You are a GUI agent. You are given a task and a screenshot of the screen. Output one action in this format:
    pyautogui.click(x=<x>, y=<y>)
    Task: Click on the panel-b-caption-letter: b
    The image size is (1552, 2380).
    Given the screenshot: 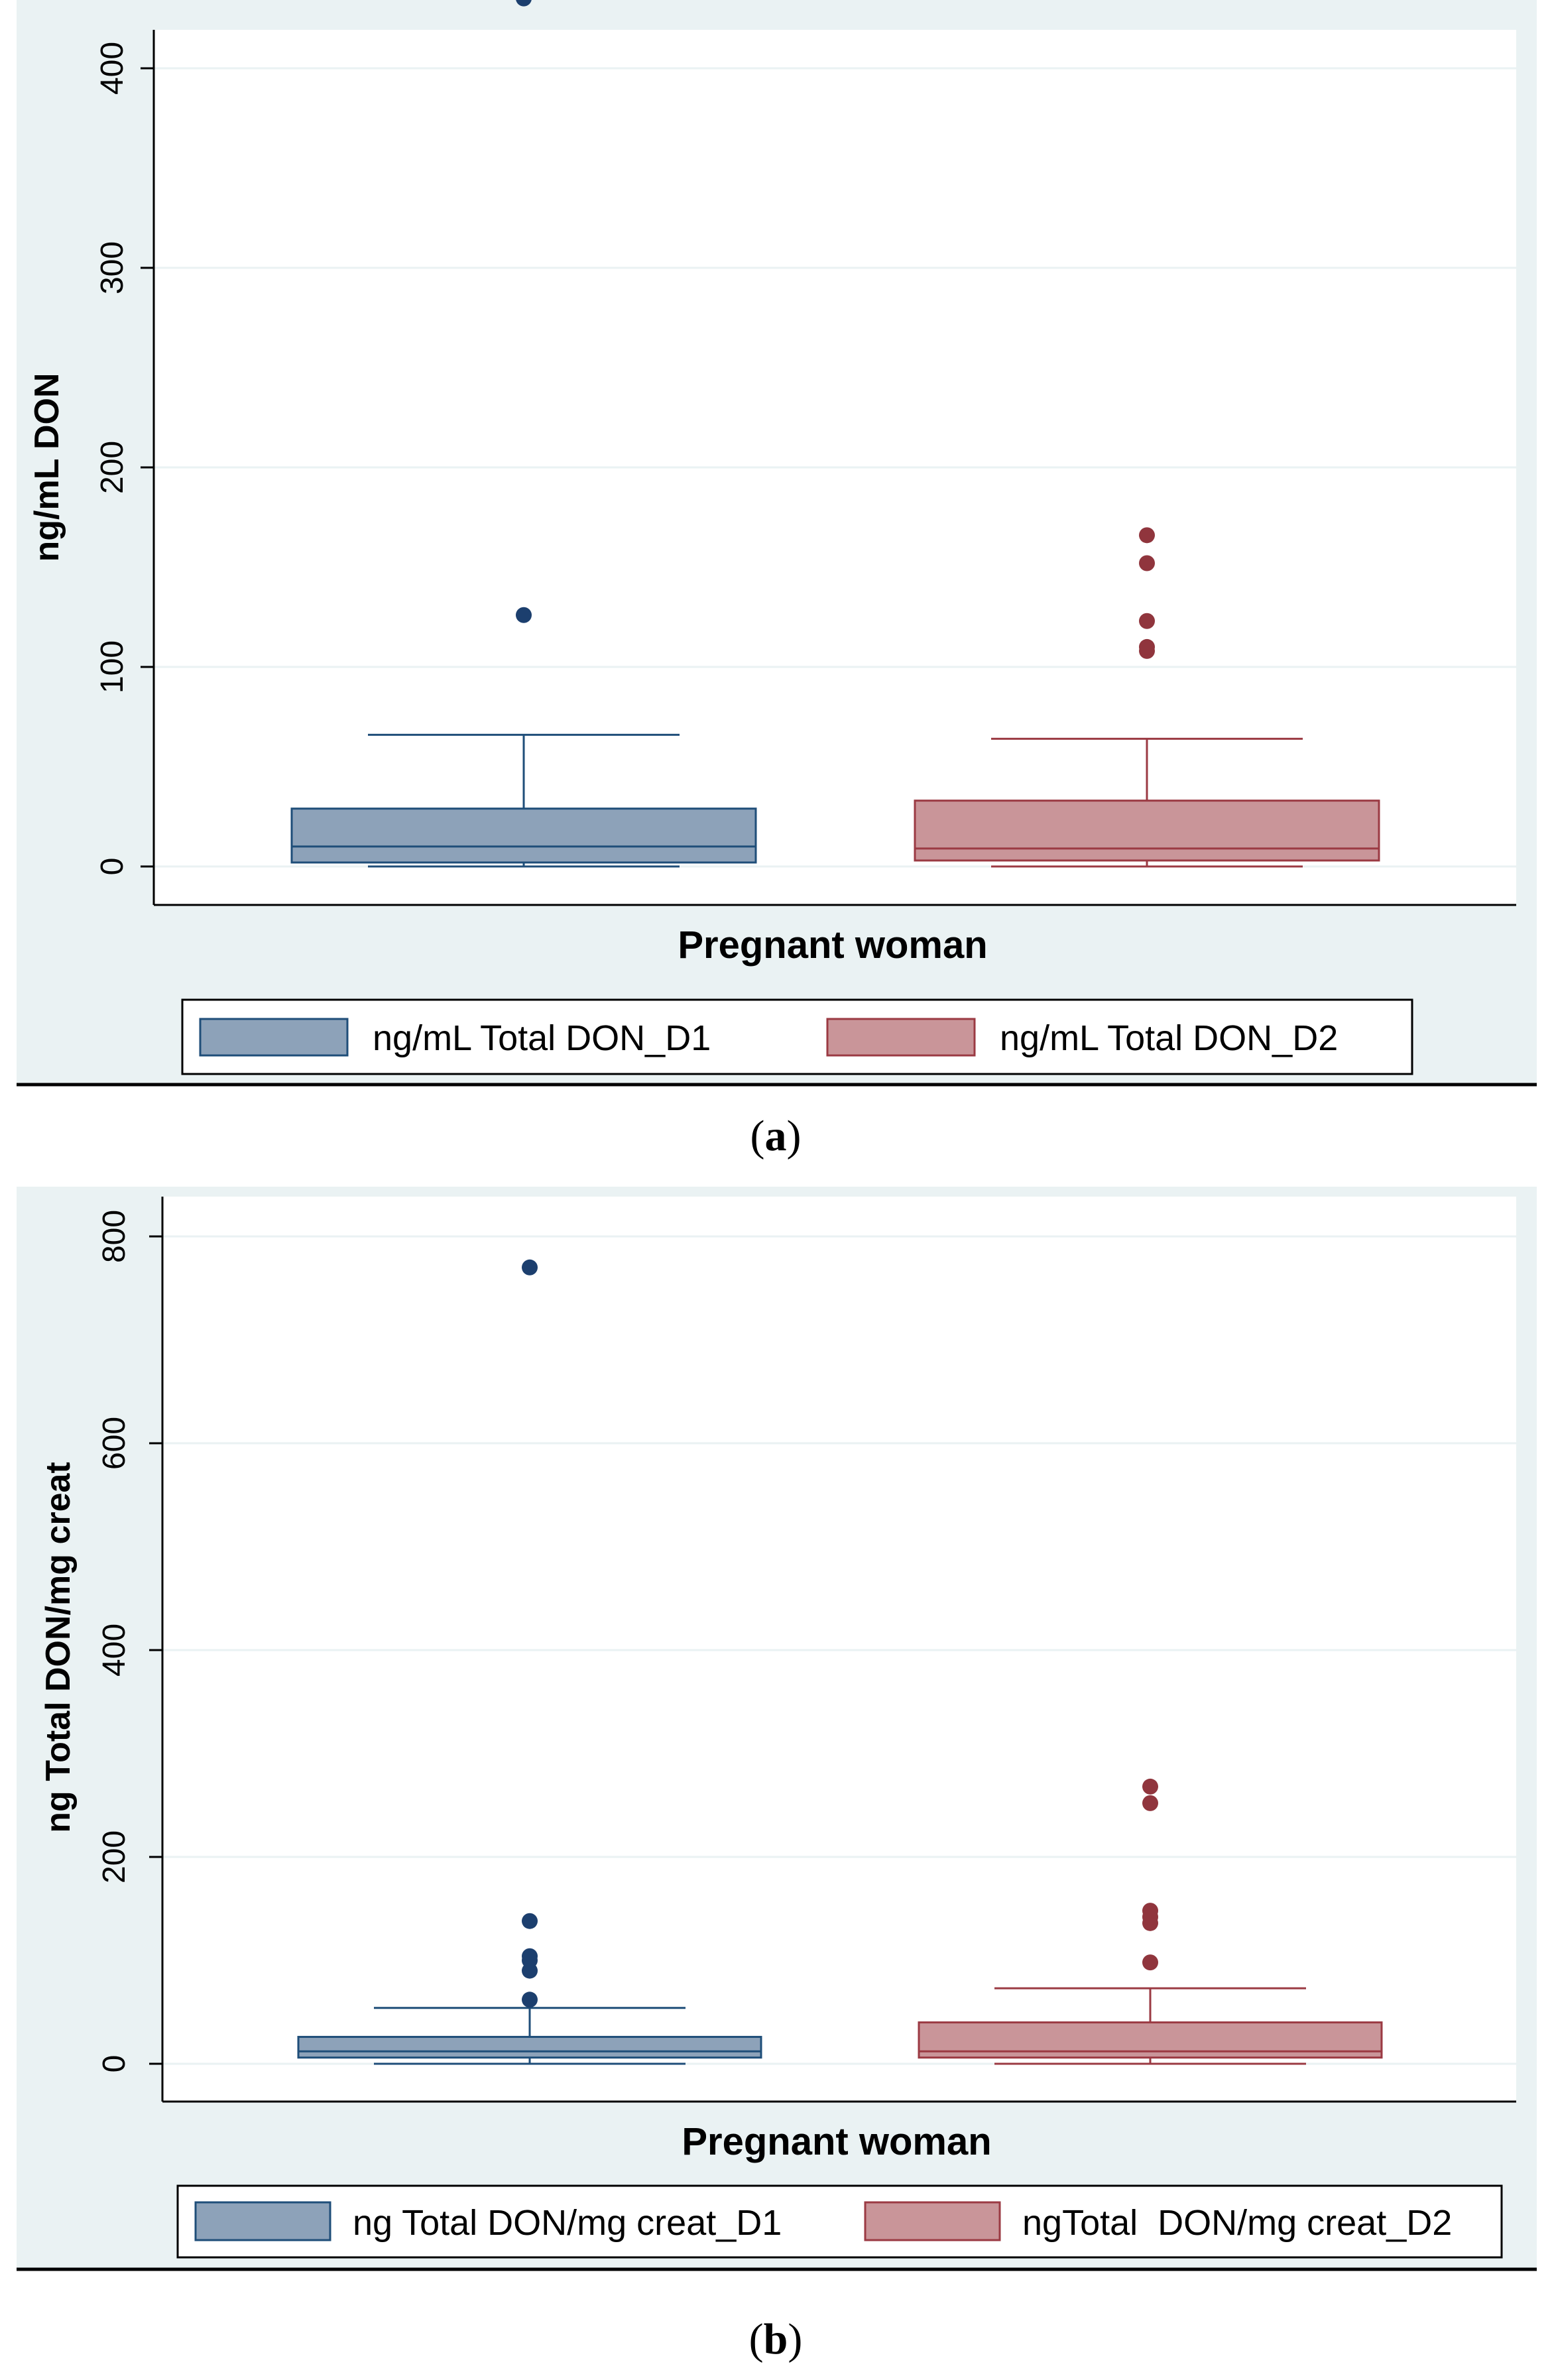 What is the action you would take?
    pyautogui.click(x=776, y=2339)
    